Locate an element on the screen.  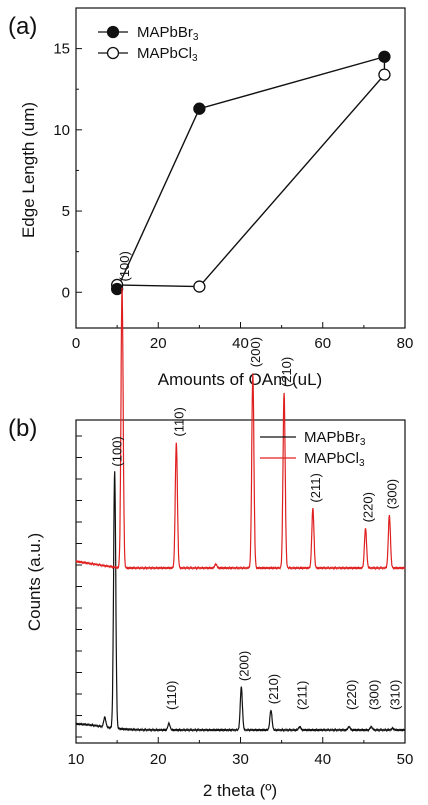
legend-a-marker-mapbbr3 is located at coordinates (113, 32).